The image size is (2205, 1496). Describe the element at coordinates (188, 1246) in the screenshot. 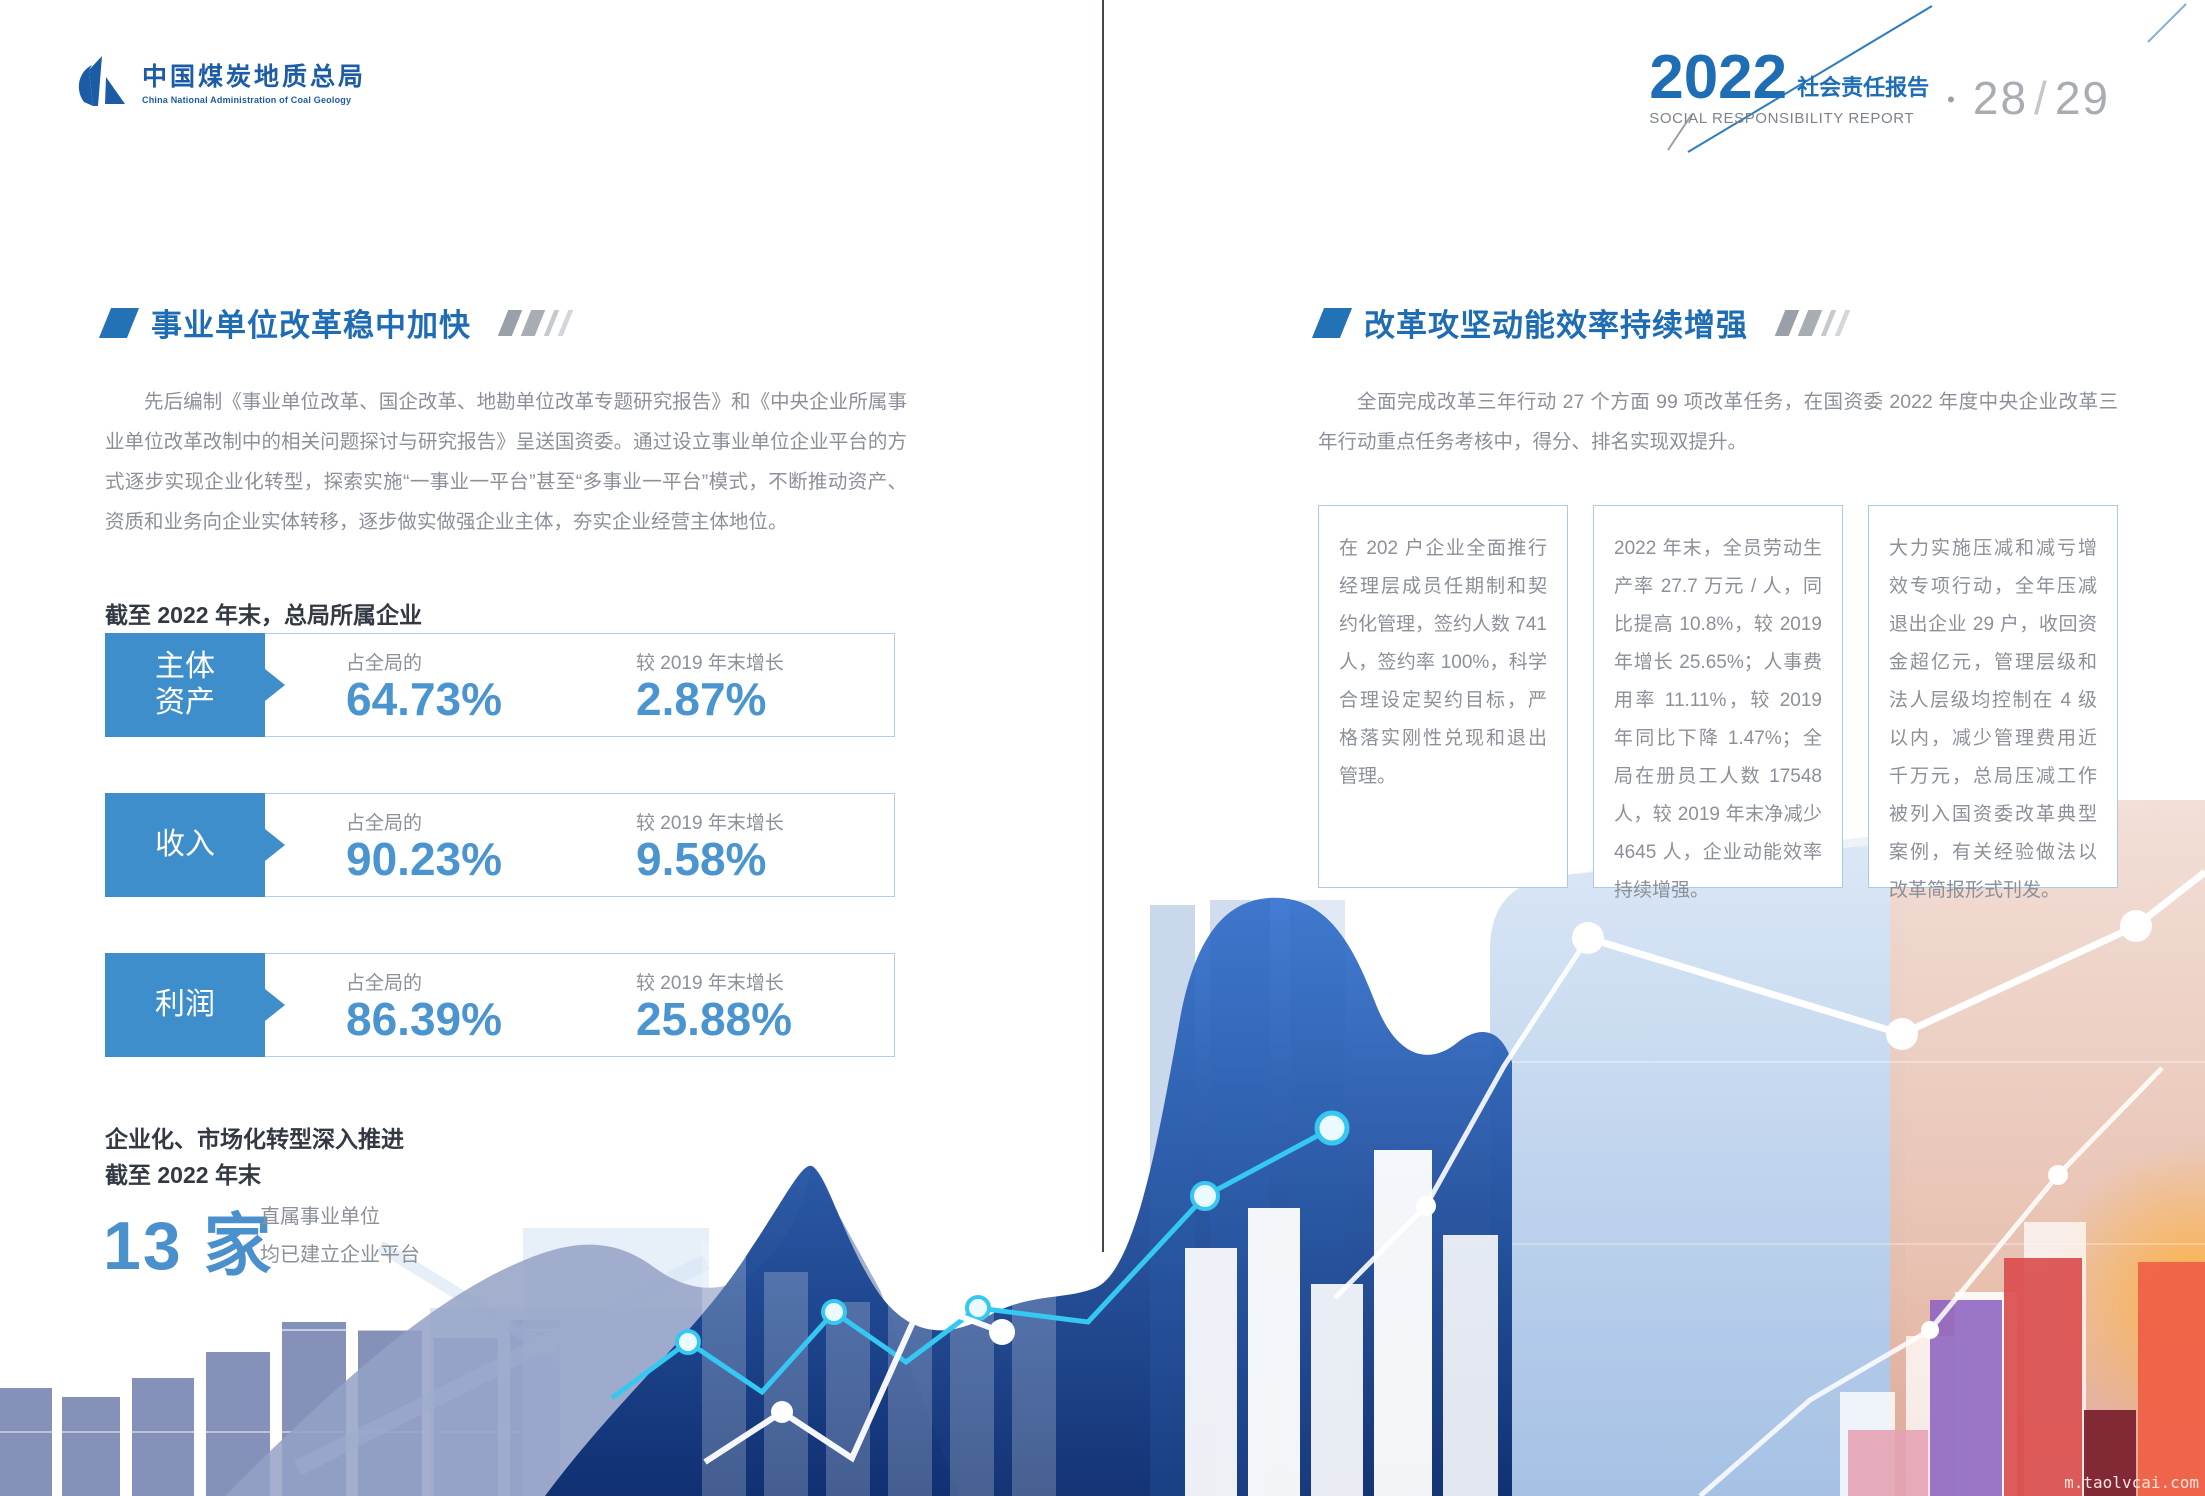

I see `big-count: 13 家` at that location.